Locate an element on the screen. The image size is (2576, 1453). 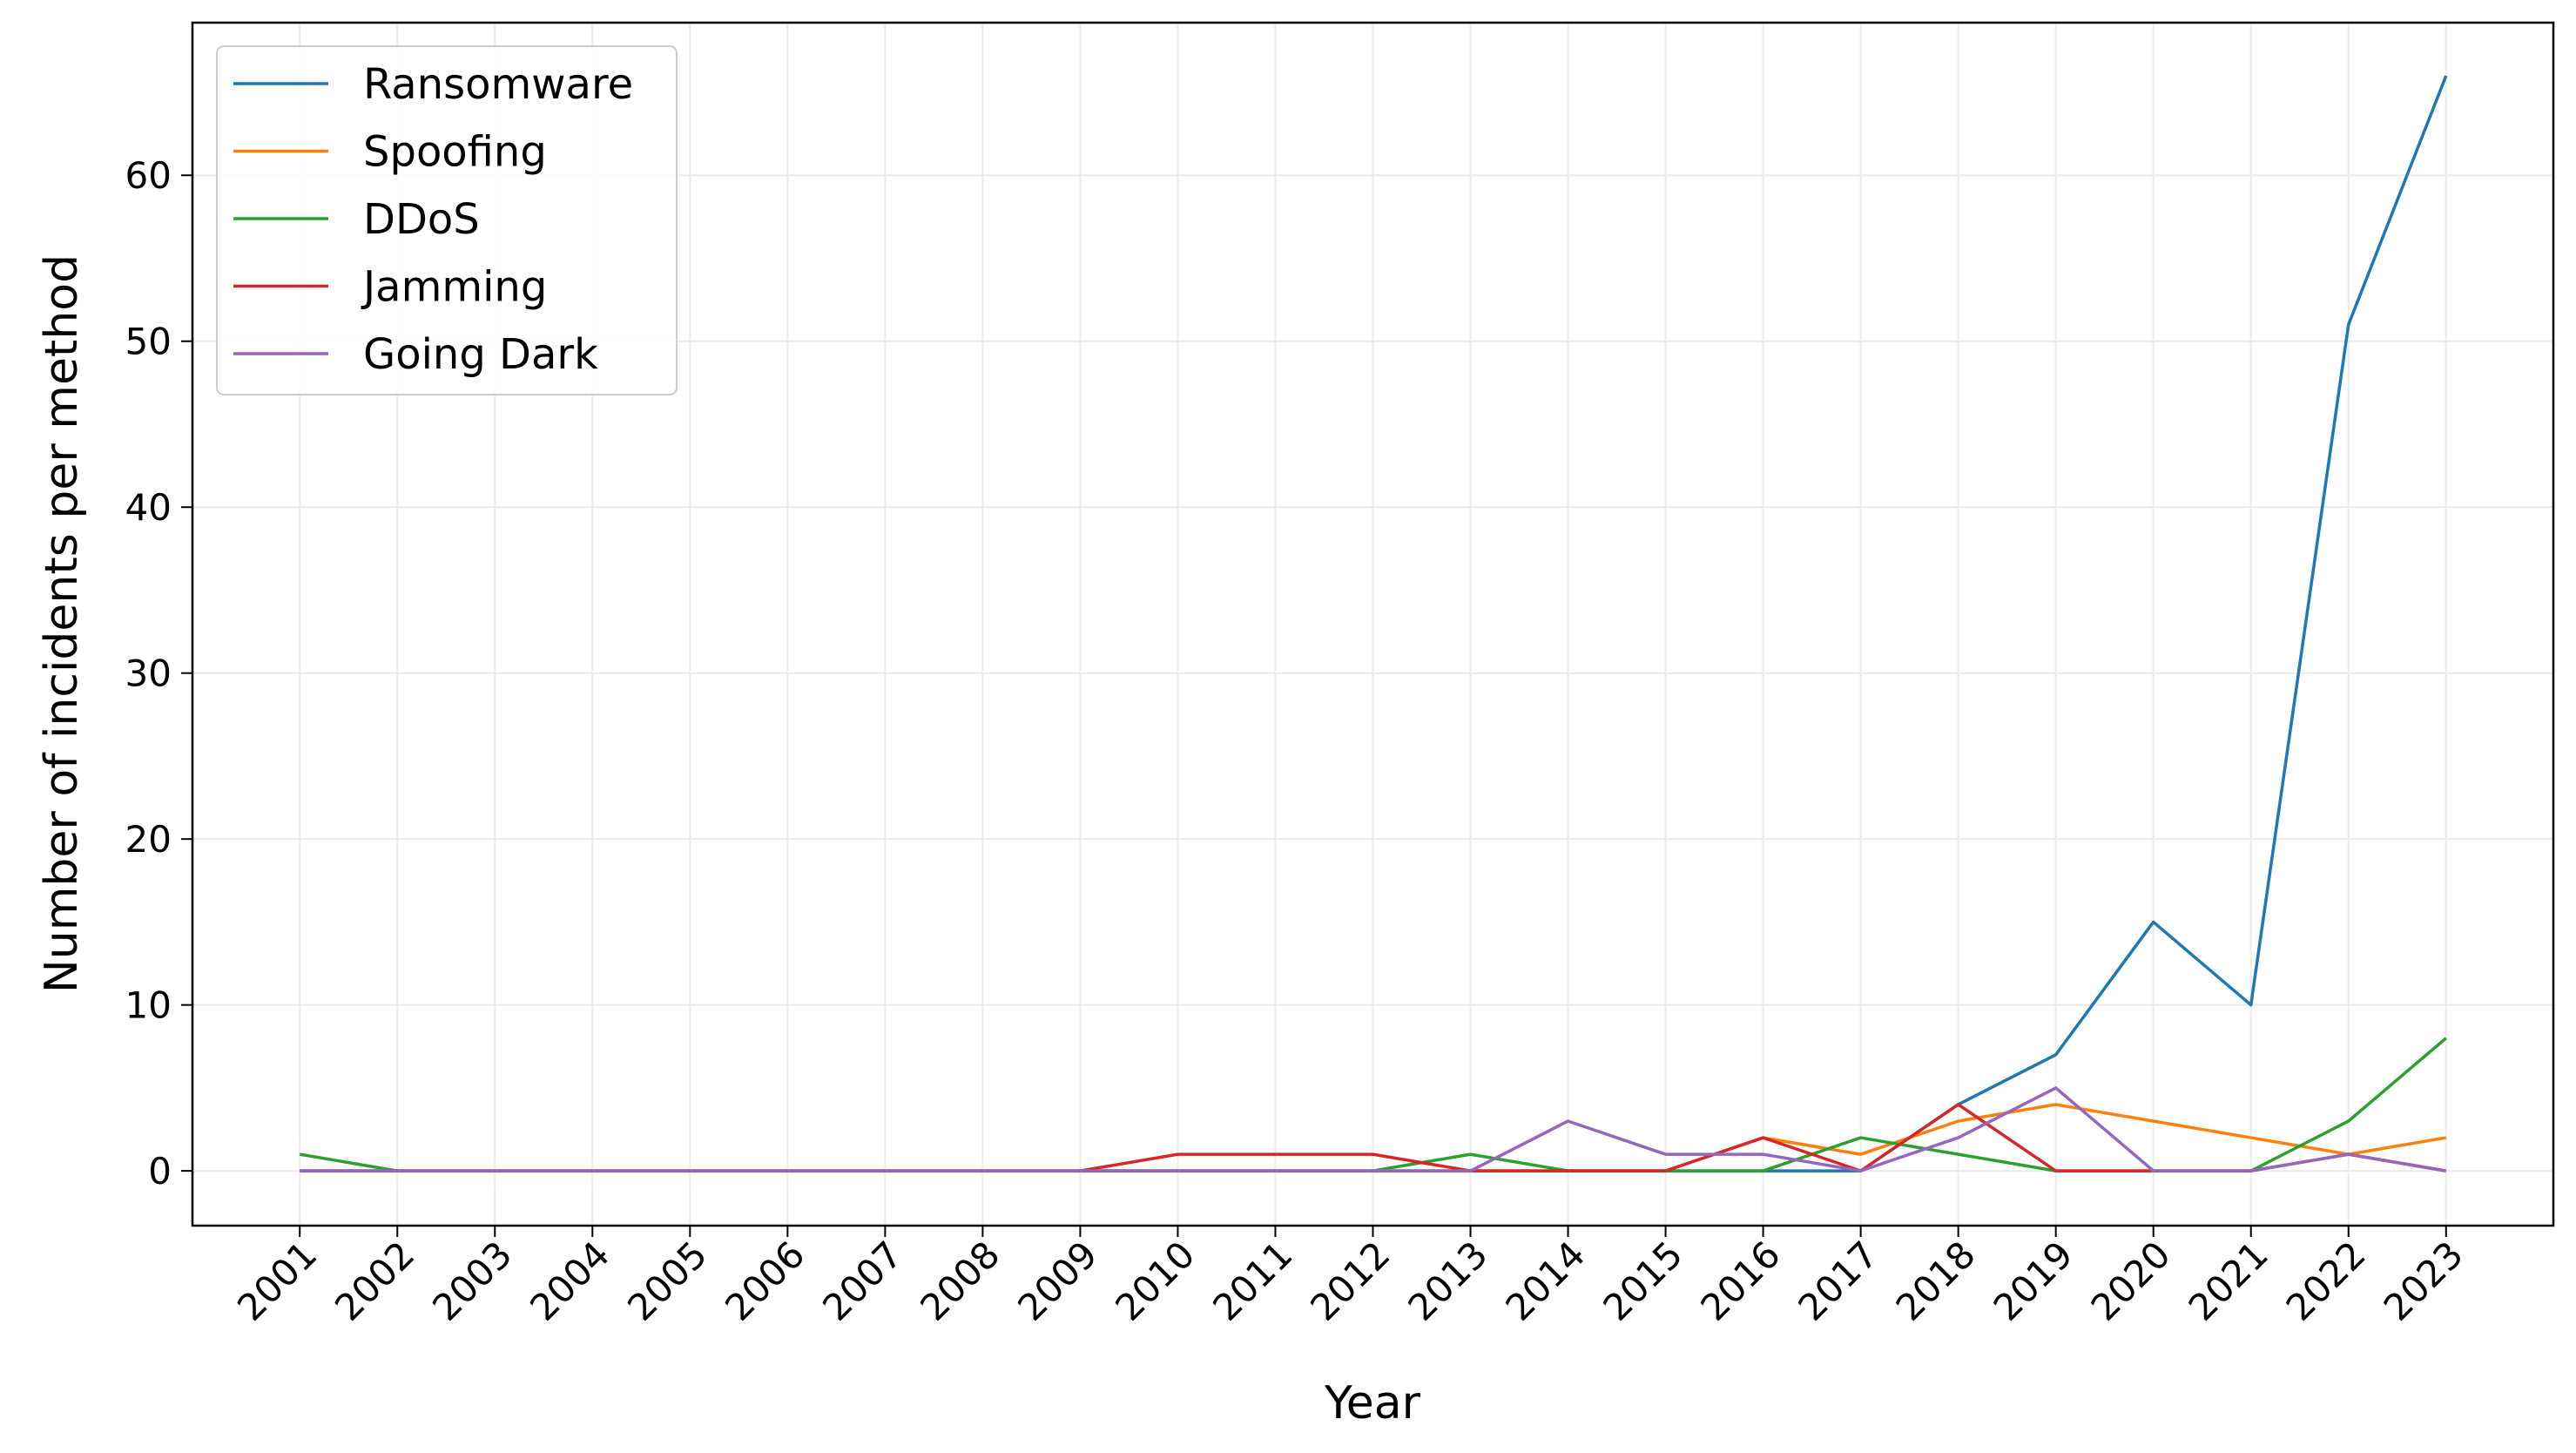
x-tick-label: 2008 is located at coordinates (960, 1280).